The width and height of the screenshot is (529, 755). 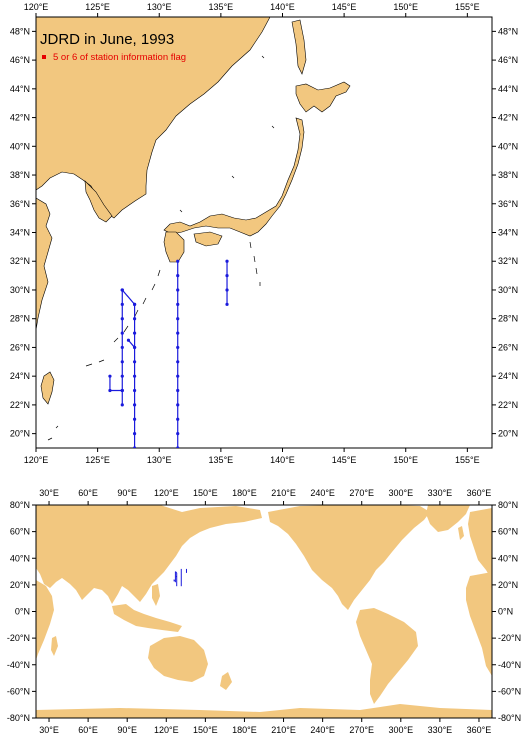 What do you see at coordinates (20, 405) in the screenshot?
I see `regional-y-label-left: 22°N` at bounding box center [20, 405].